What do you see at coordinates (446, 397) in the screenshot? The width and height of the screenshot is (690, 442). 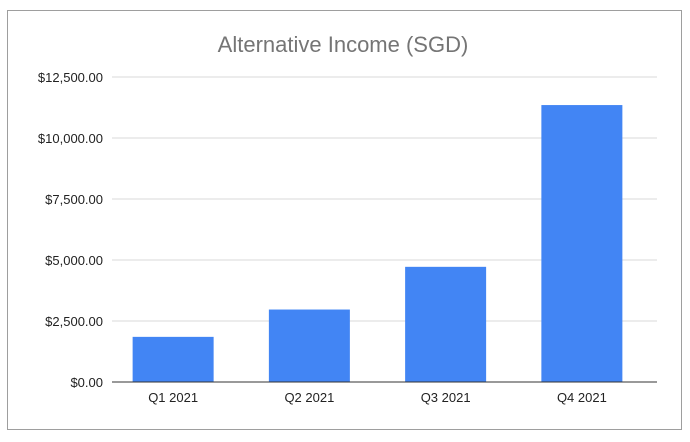 I see `x-tick-label: Q3 2021` at bounding box center [446, 397].